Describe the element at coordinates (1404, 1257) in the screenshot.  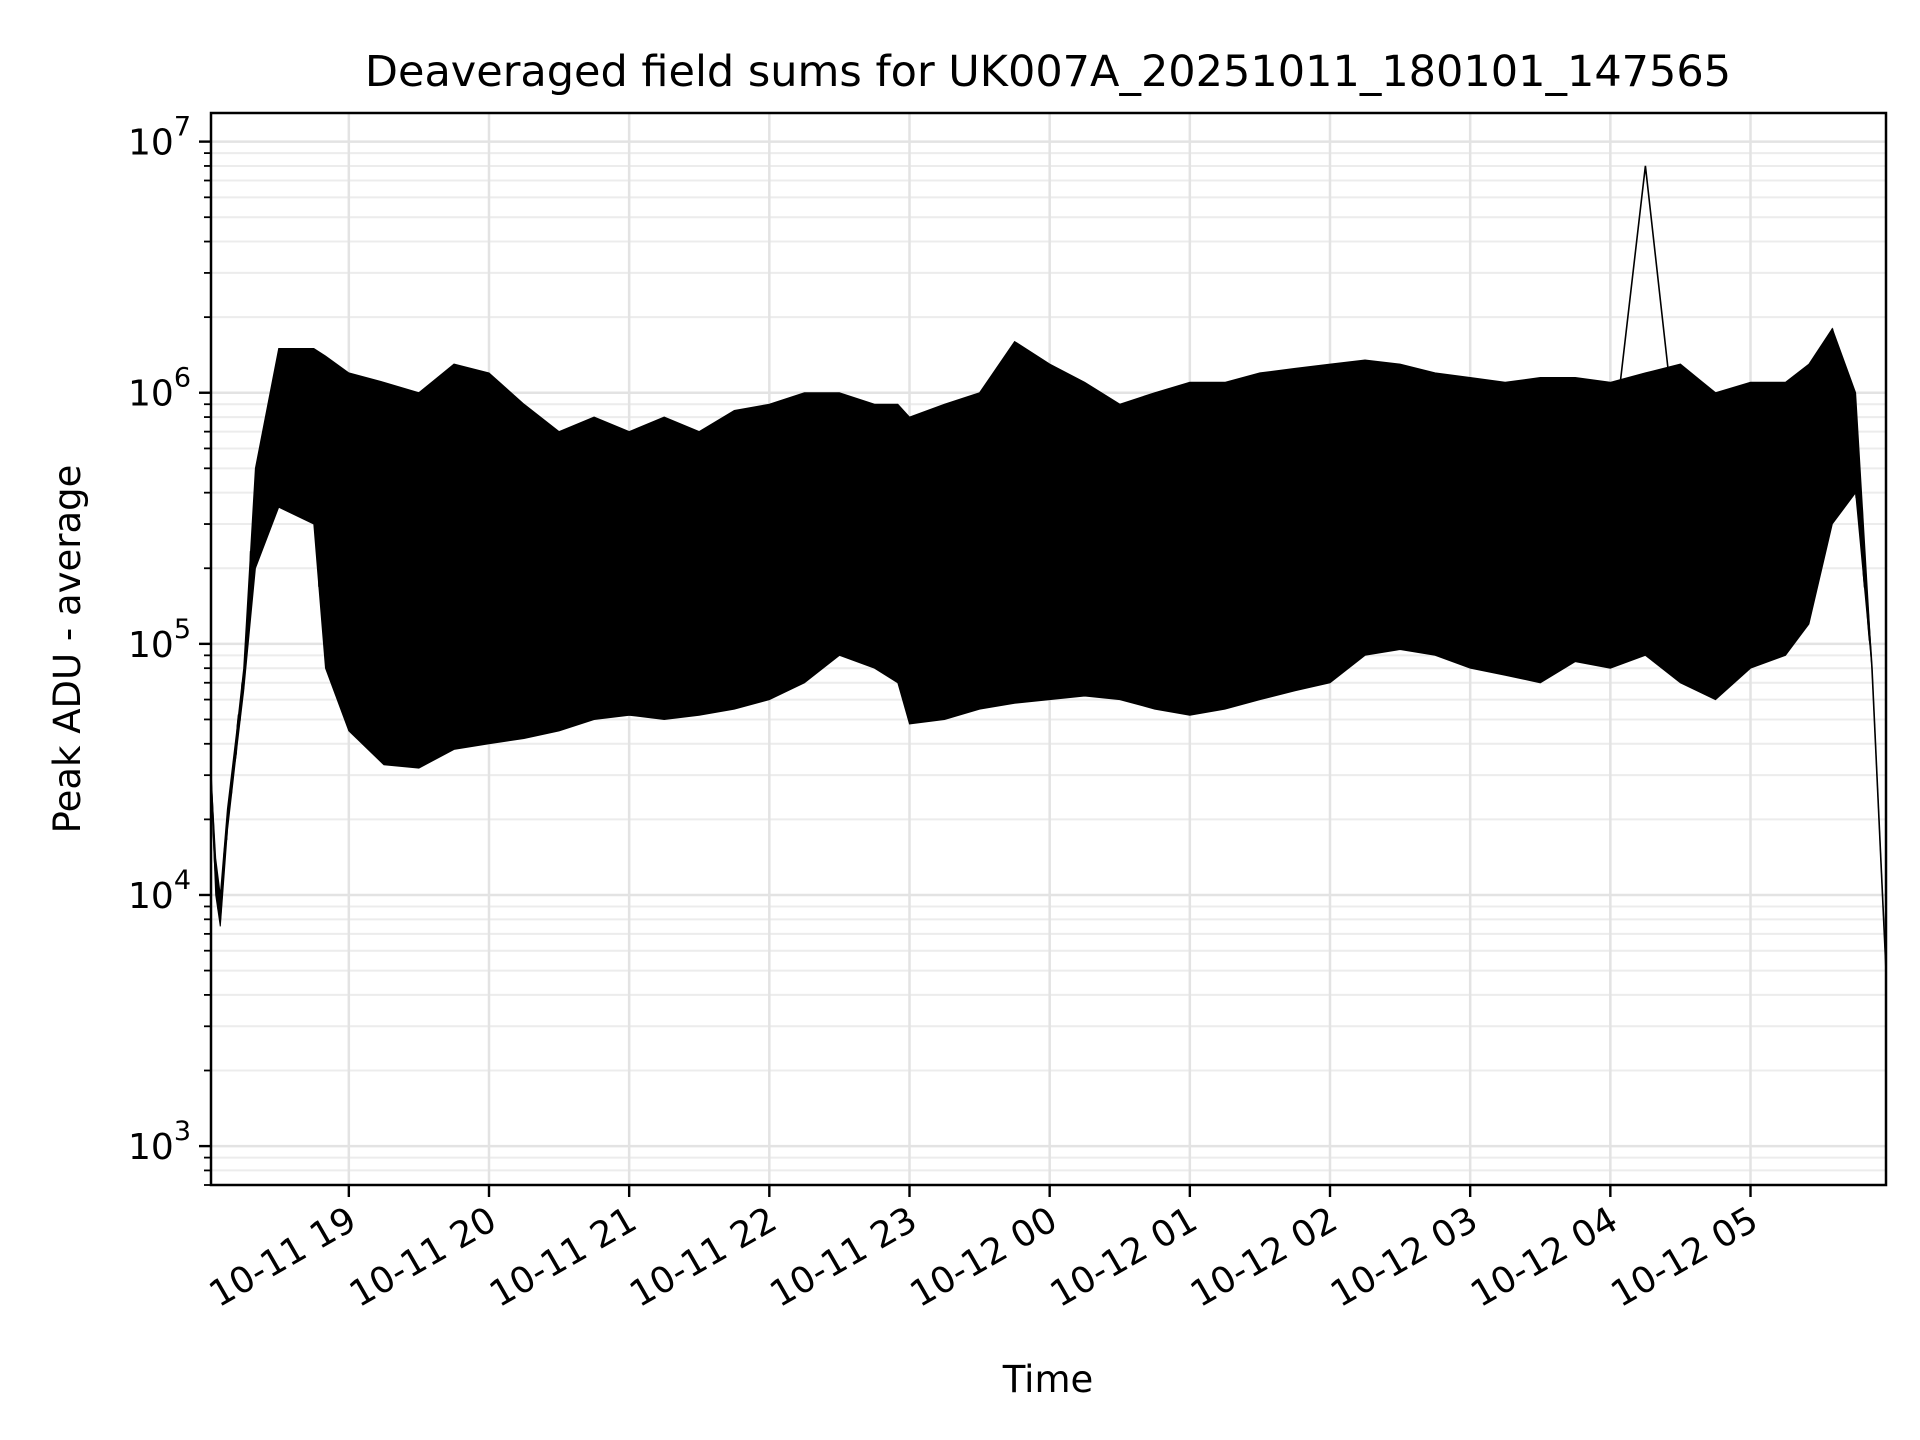
I see `x-tick-label: 10-12 03` at that location.